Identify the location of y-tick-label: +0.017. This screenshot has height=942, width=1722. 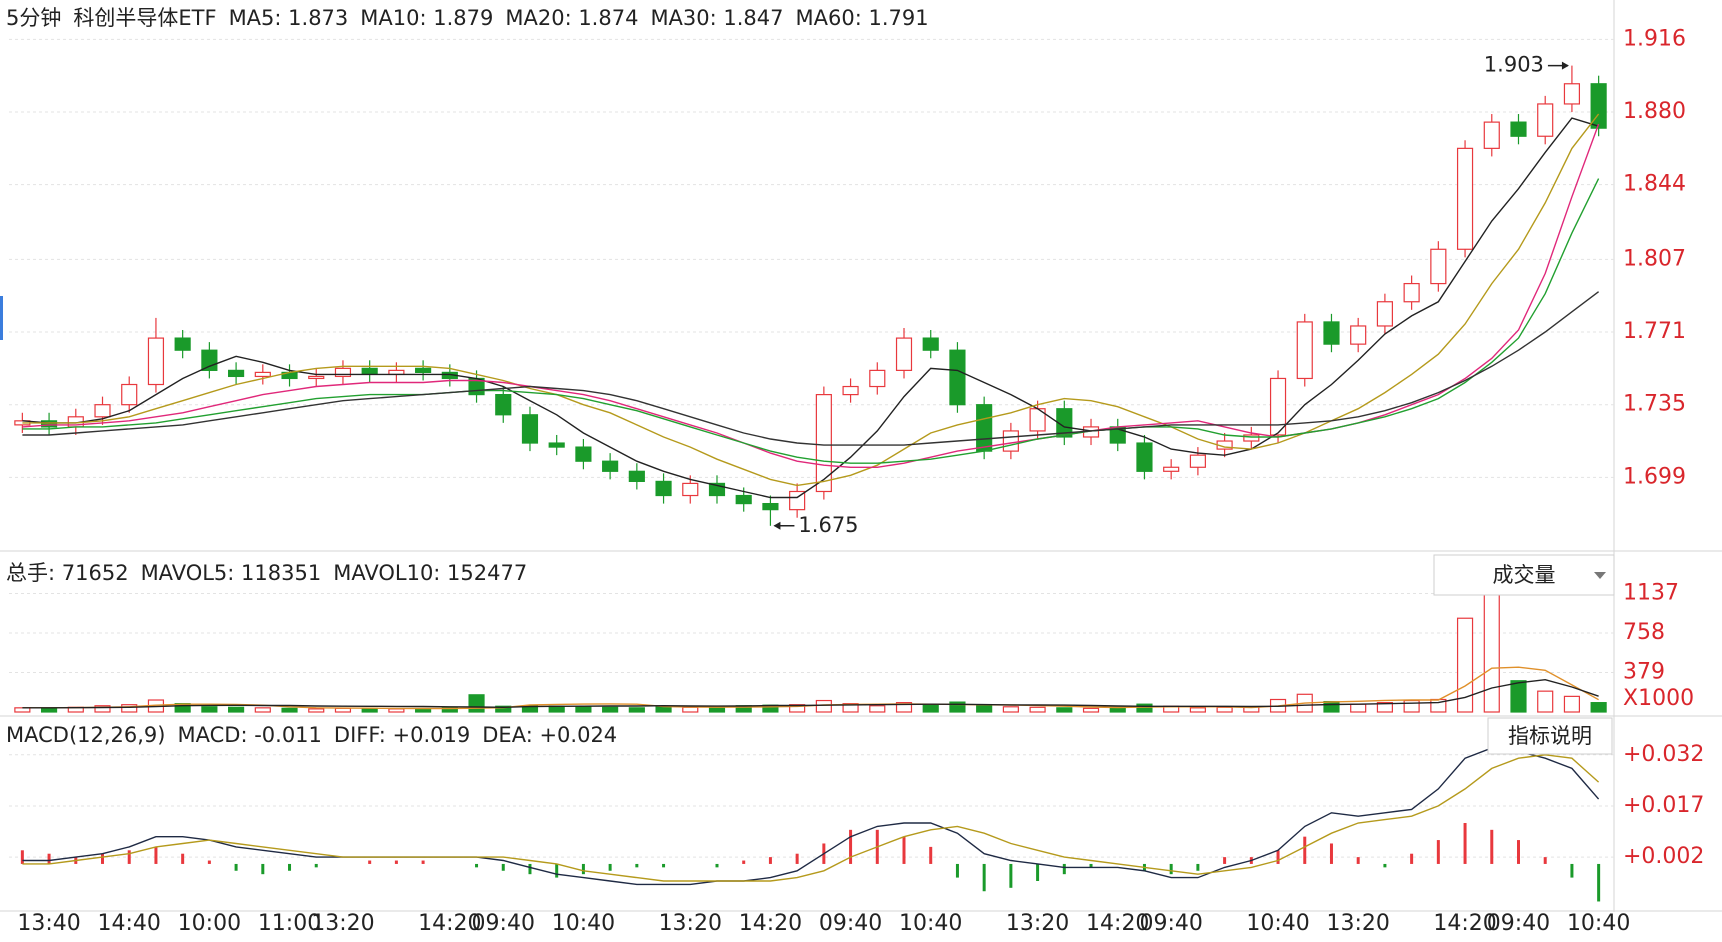
(1663, 805).